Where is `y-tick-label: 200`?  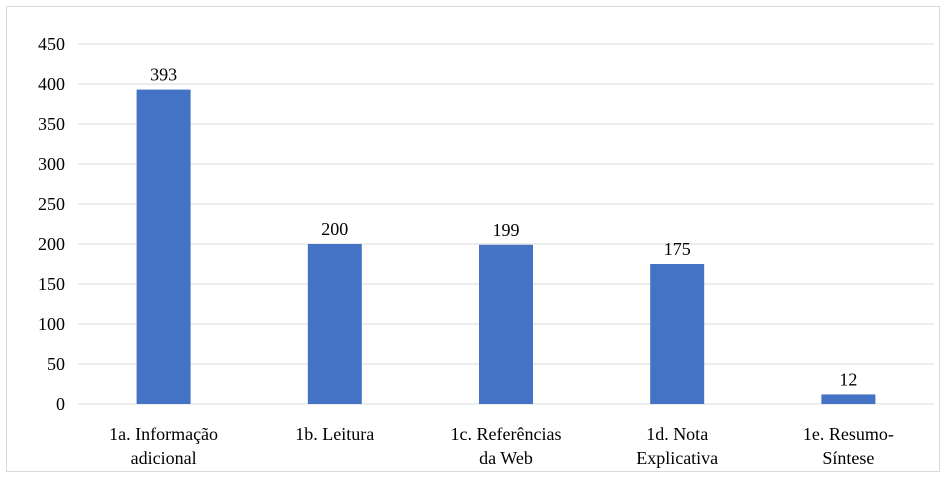
y-tick-label: 200 is located at coordinates (51, 244).